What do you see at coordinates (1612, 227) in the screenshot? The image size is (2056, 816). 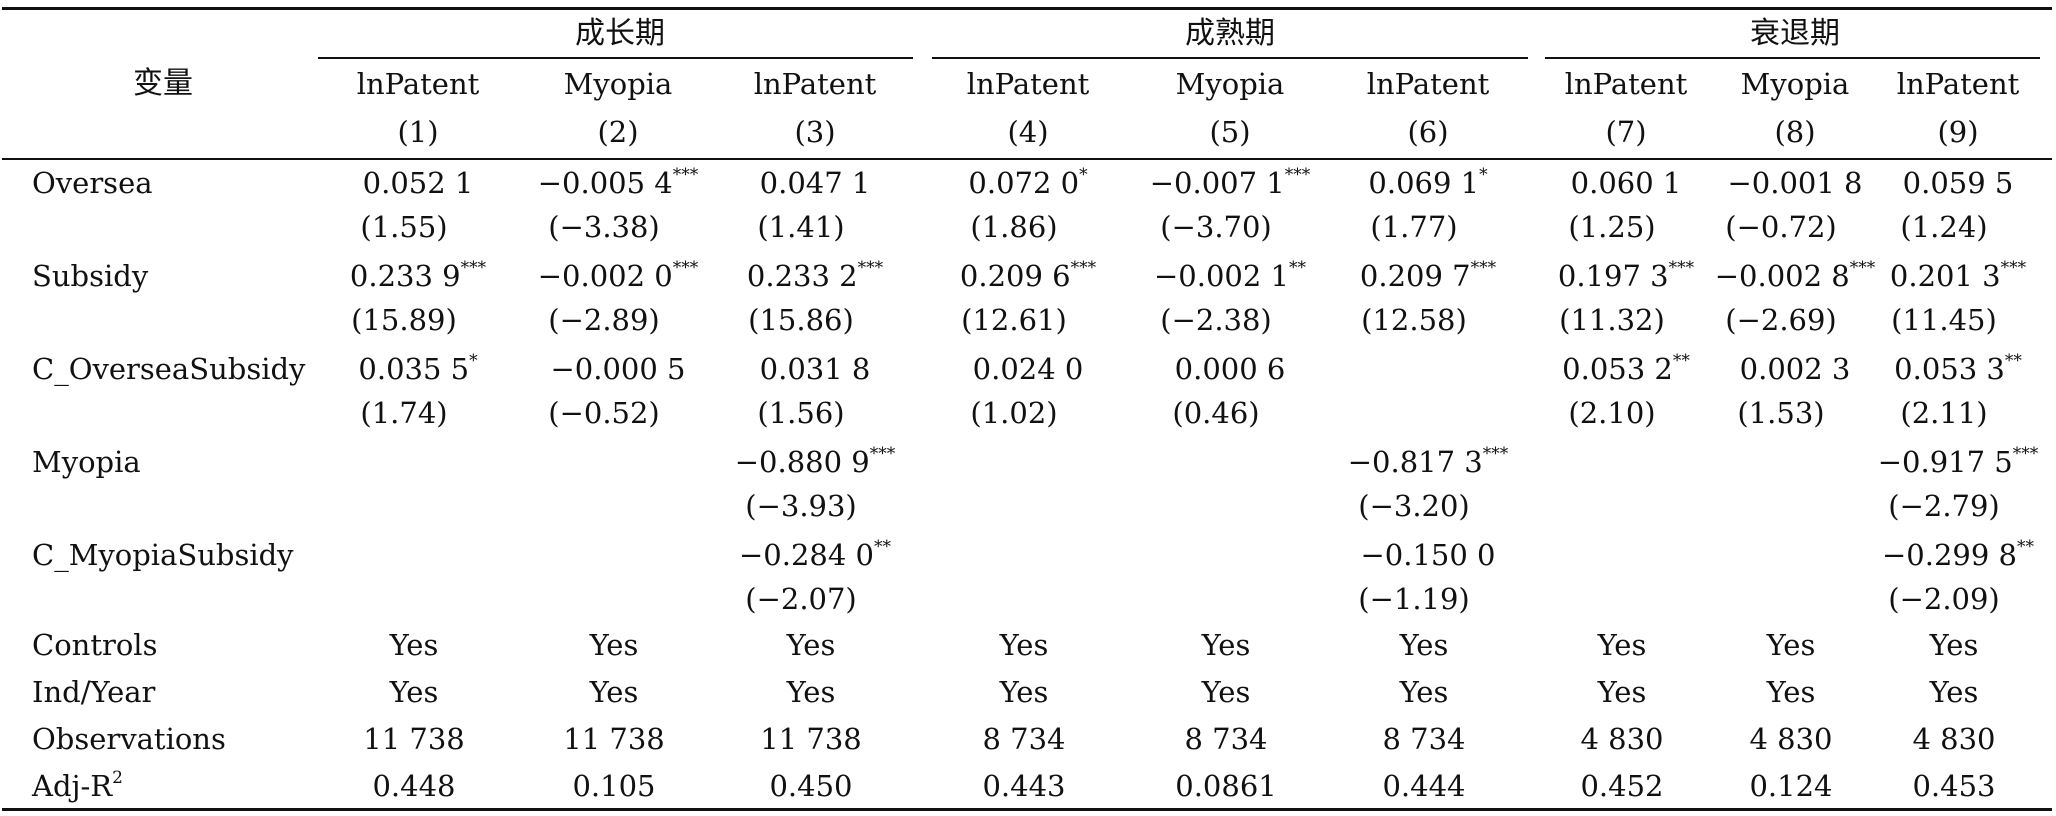 I see `t-statistic-cell: (1.25)` at bounding box center [1612, 227].